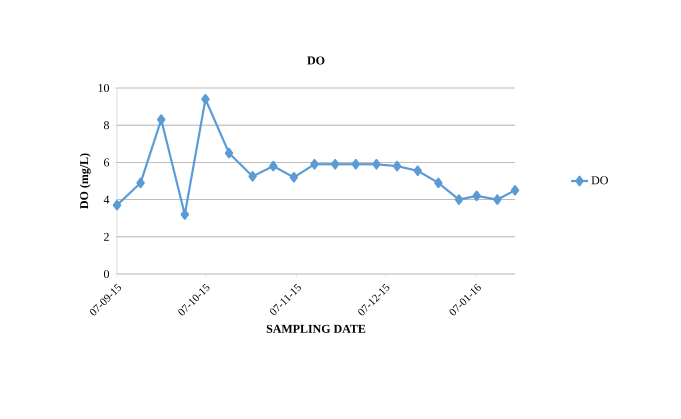  What do you see at coordinates (107, 125) in the screenshot?
I see `y-tick-label: 8` at bounding box center [107, 125].